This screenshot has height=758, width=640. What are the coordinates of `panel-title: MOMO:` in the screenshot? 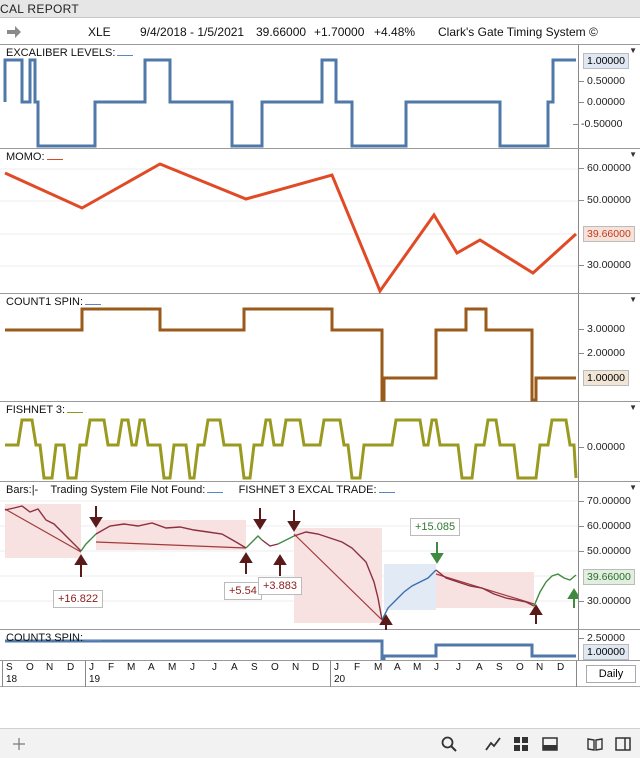 It's located at (34, 157).